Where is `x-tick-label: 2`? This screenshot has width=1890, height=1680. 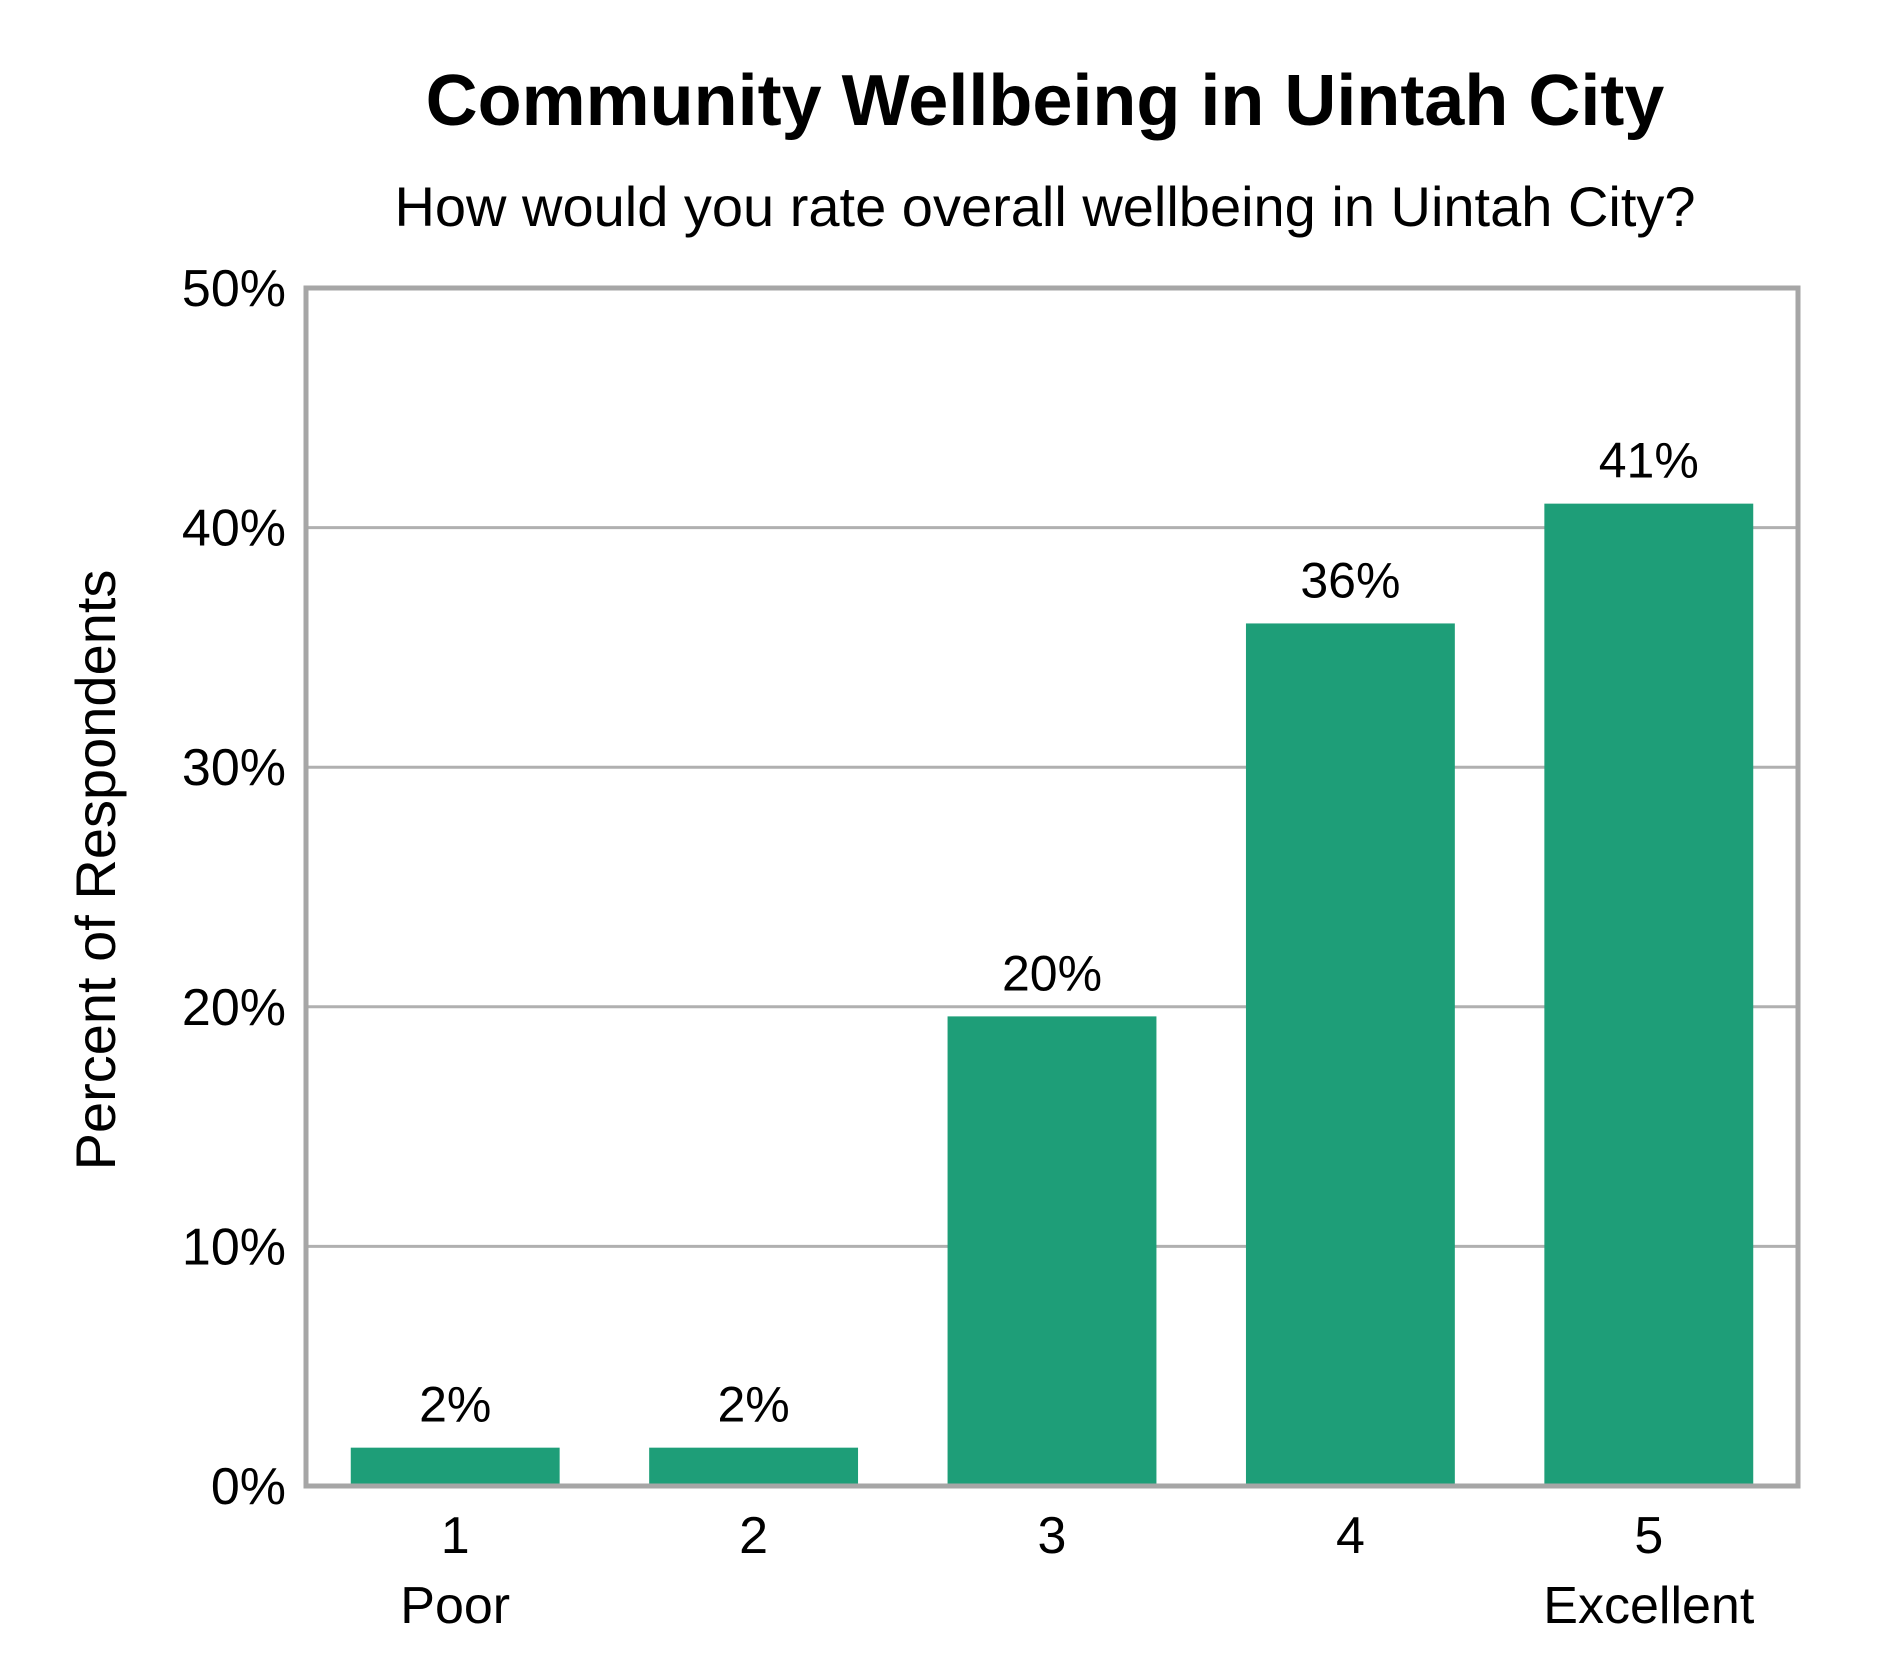
x-tick-label: 2 is located at coordinates (753, 1536).